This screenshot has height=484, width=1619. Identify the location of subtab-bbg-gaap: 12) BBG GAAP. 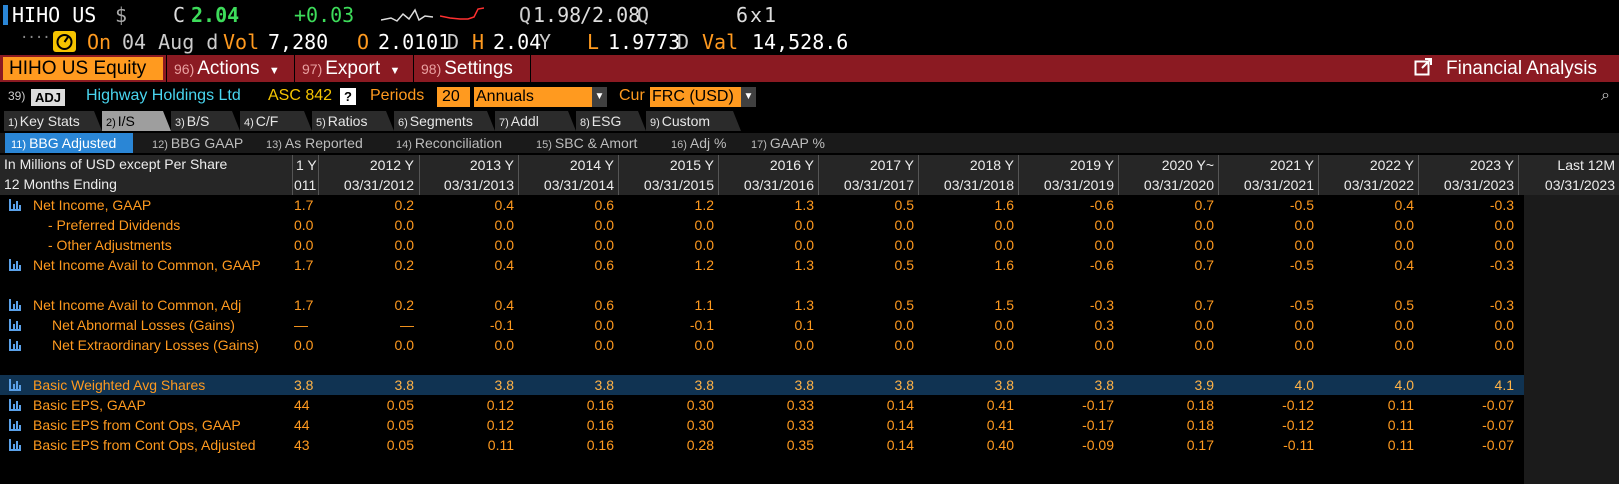
(201, 143).